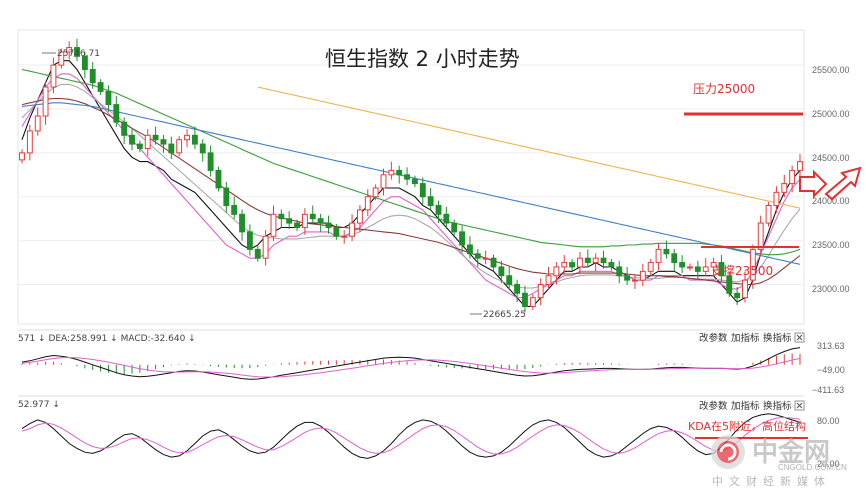 The height and width of the screenshot is (499, 866). I want to click on y-tick-label: 25500.00, so click(831, 70).